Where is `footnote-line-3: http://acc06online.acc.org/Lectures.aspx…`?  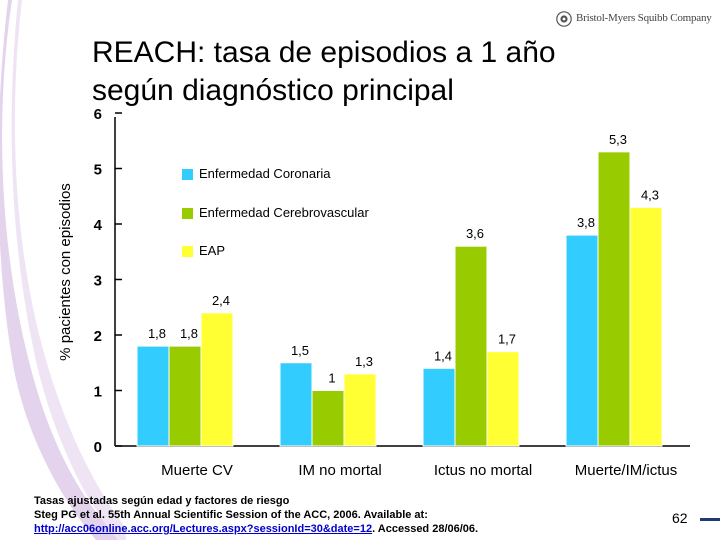 footnote-line-3: http://acc06online.acc.org/Lectures.aspx… is located at coordinates (256, 529).